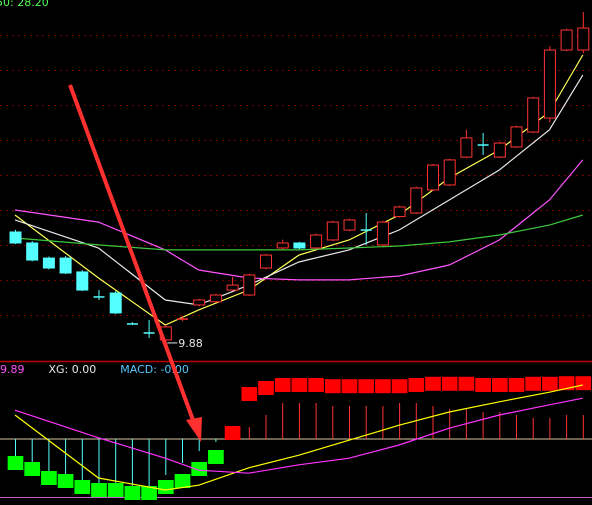 Image resolution: width=592 pixels, height=505 pixels. Describe the element at coordinates (154, 369) in the screenshot. I see `indicator-label: MACD: -0.00` at that location.